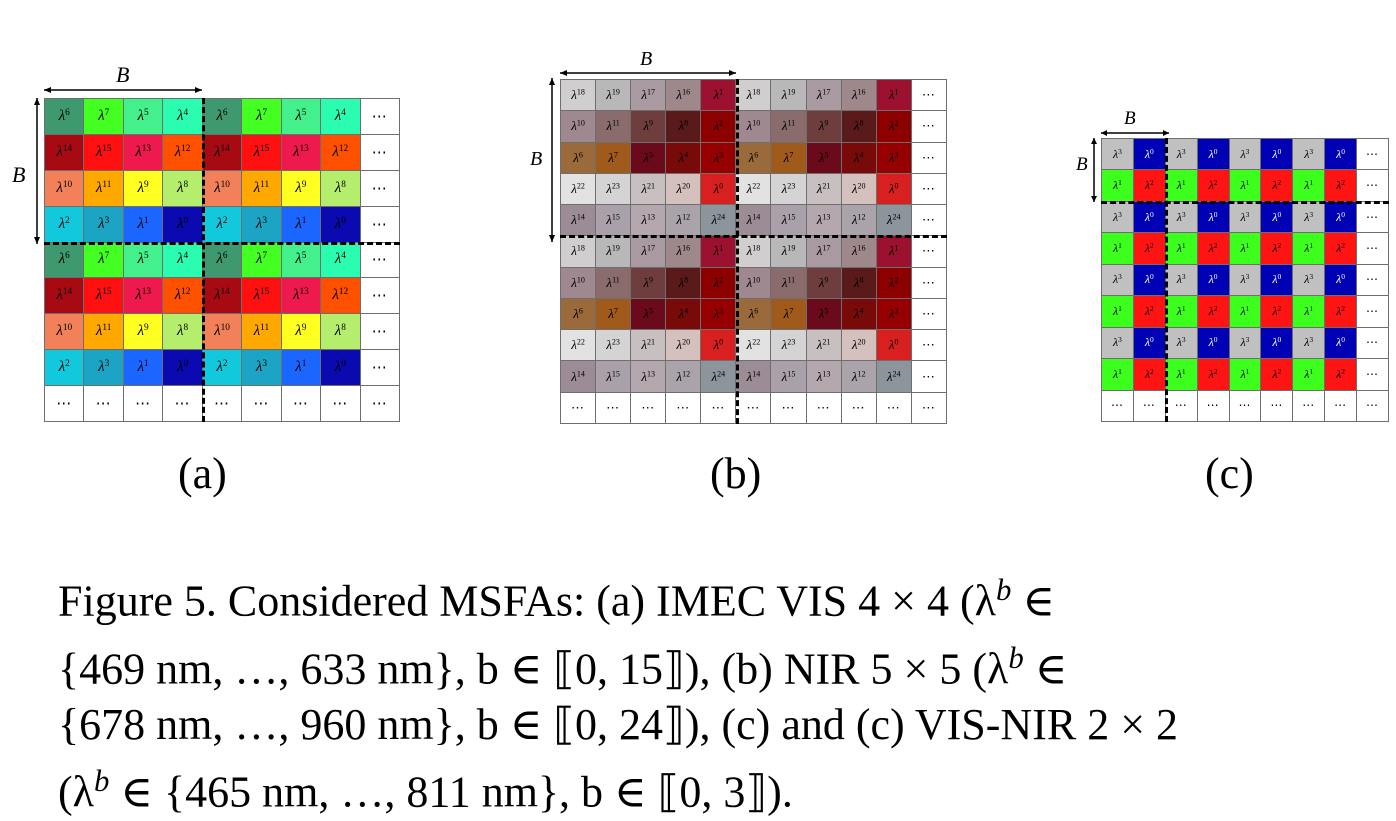 The width and height of the screenshot is (1396, 821). I want to click on band-cell-14: λ14, so click(753, 376).